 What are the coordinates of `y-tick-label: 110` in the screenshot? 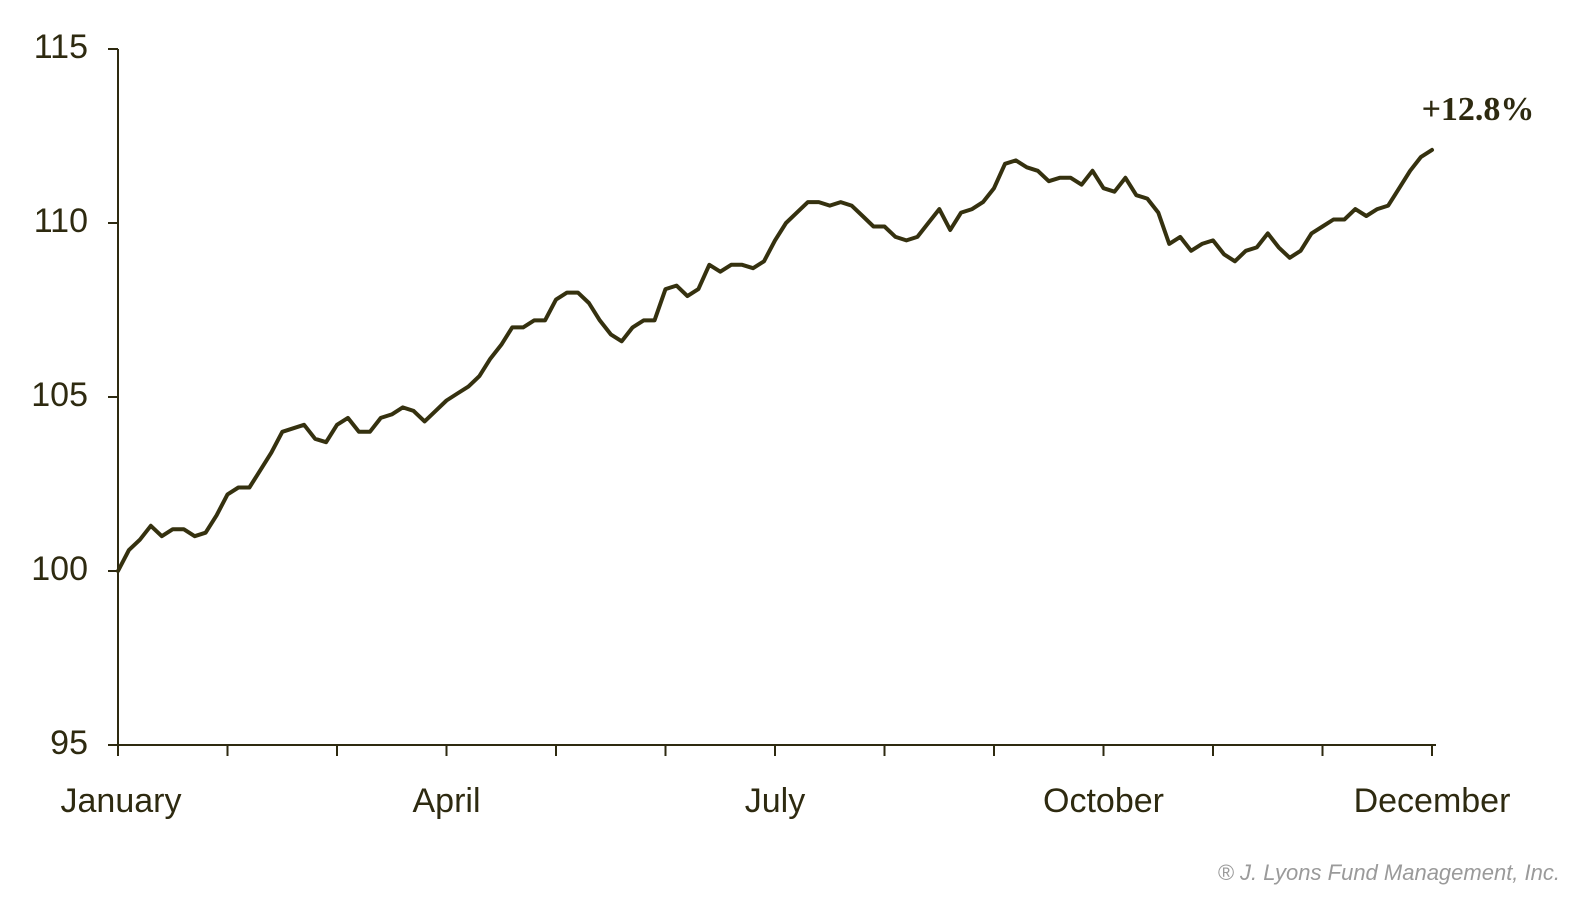 It's located at (61, 221).